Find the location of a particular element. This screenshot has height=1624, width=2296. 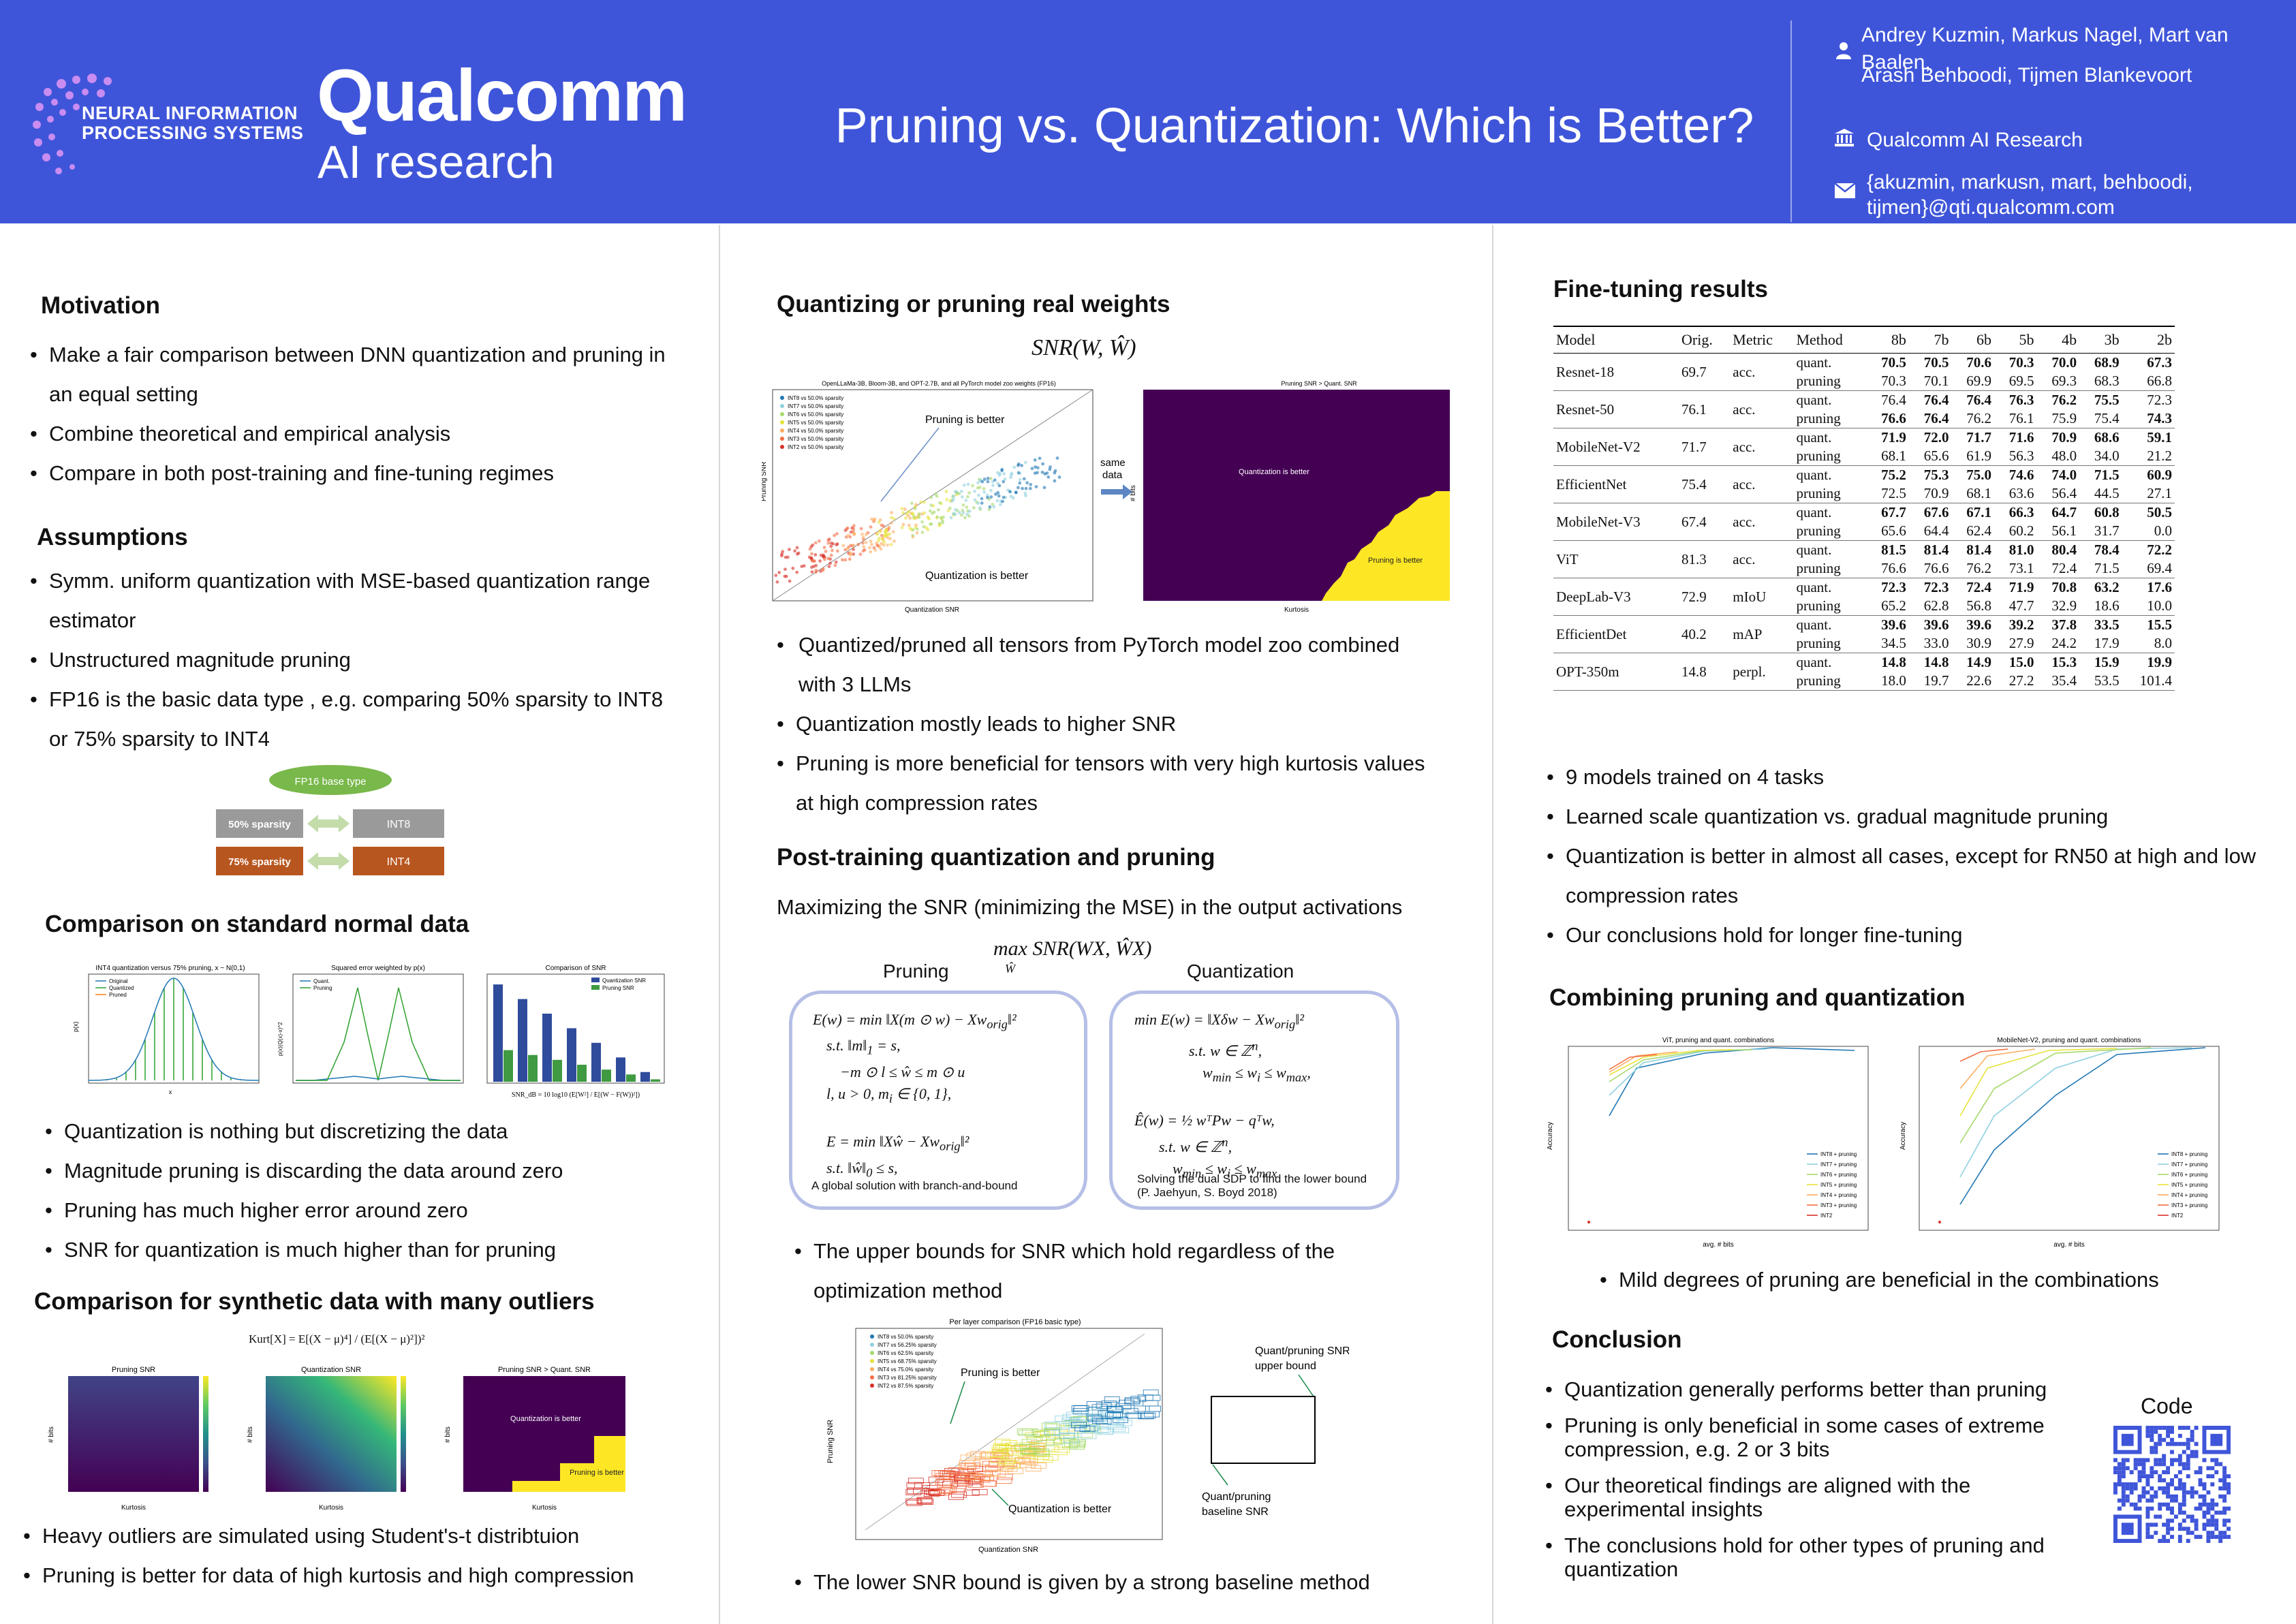

table-cell: 18.6 is located at coordinates (2100, 606).